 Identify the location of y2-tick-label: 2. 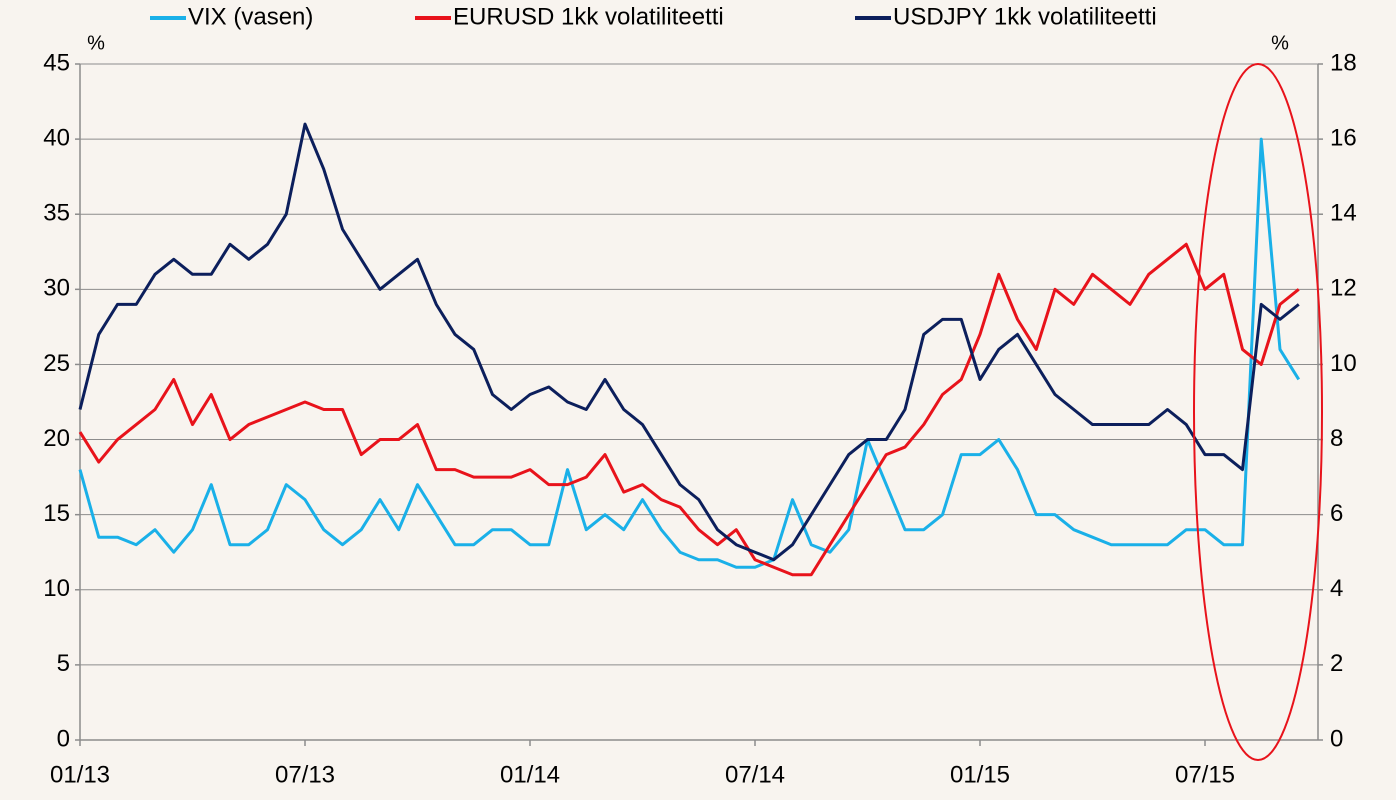
(1336, 663).